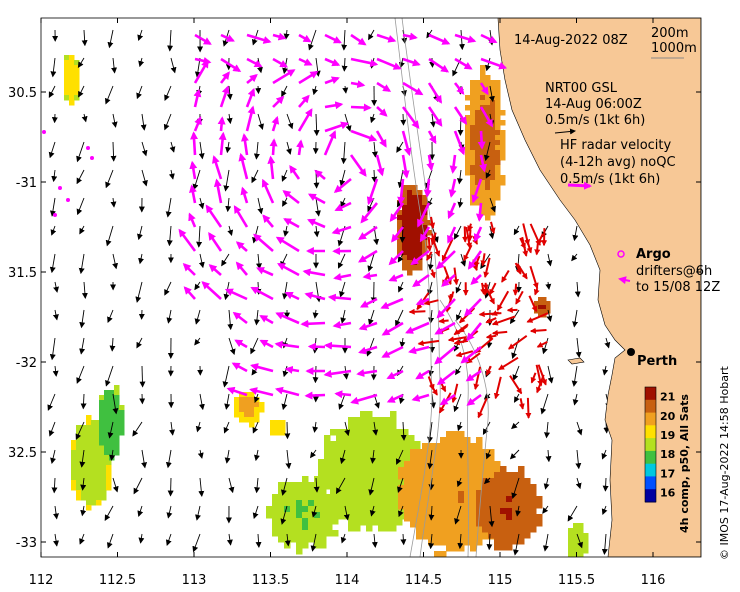  Describe the element at coordinates (624, 280) in the screenshot. I see `drifter-icon` at that location.